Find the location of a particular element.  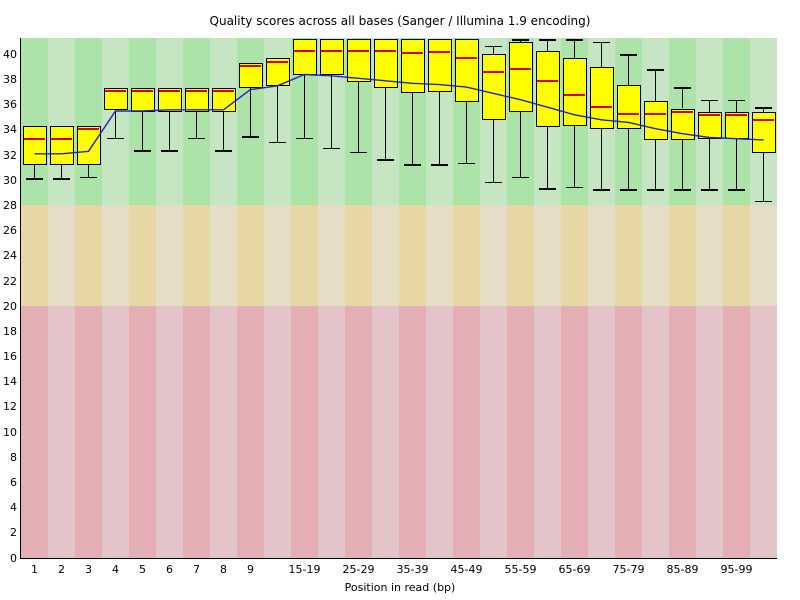

x-tick-label: 1 is located at coordinates (34, 569).